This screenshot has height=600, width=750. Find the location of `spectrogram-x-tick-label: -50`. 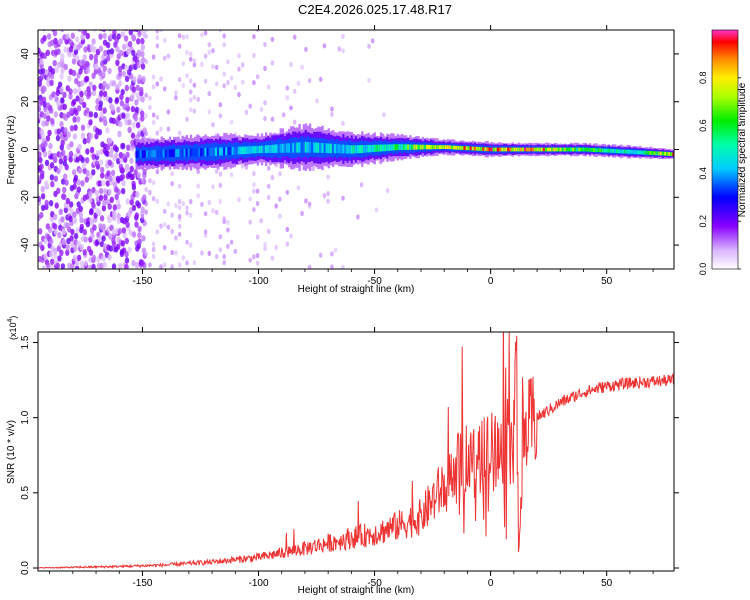

spectrogram-x-tick-label: -50 is located at coordinates (374, 281).